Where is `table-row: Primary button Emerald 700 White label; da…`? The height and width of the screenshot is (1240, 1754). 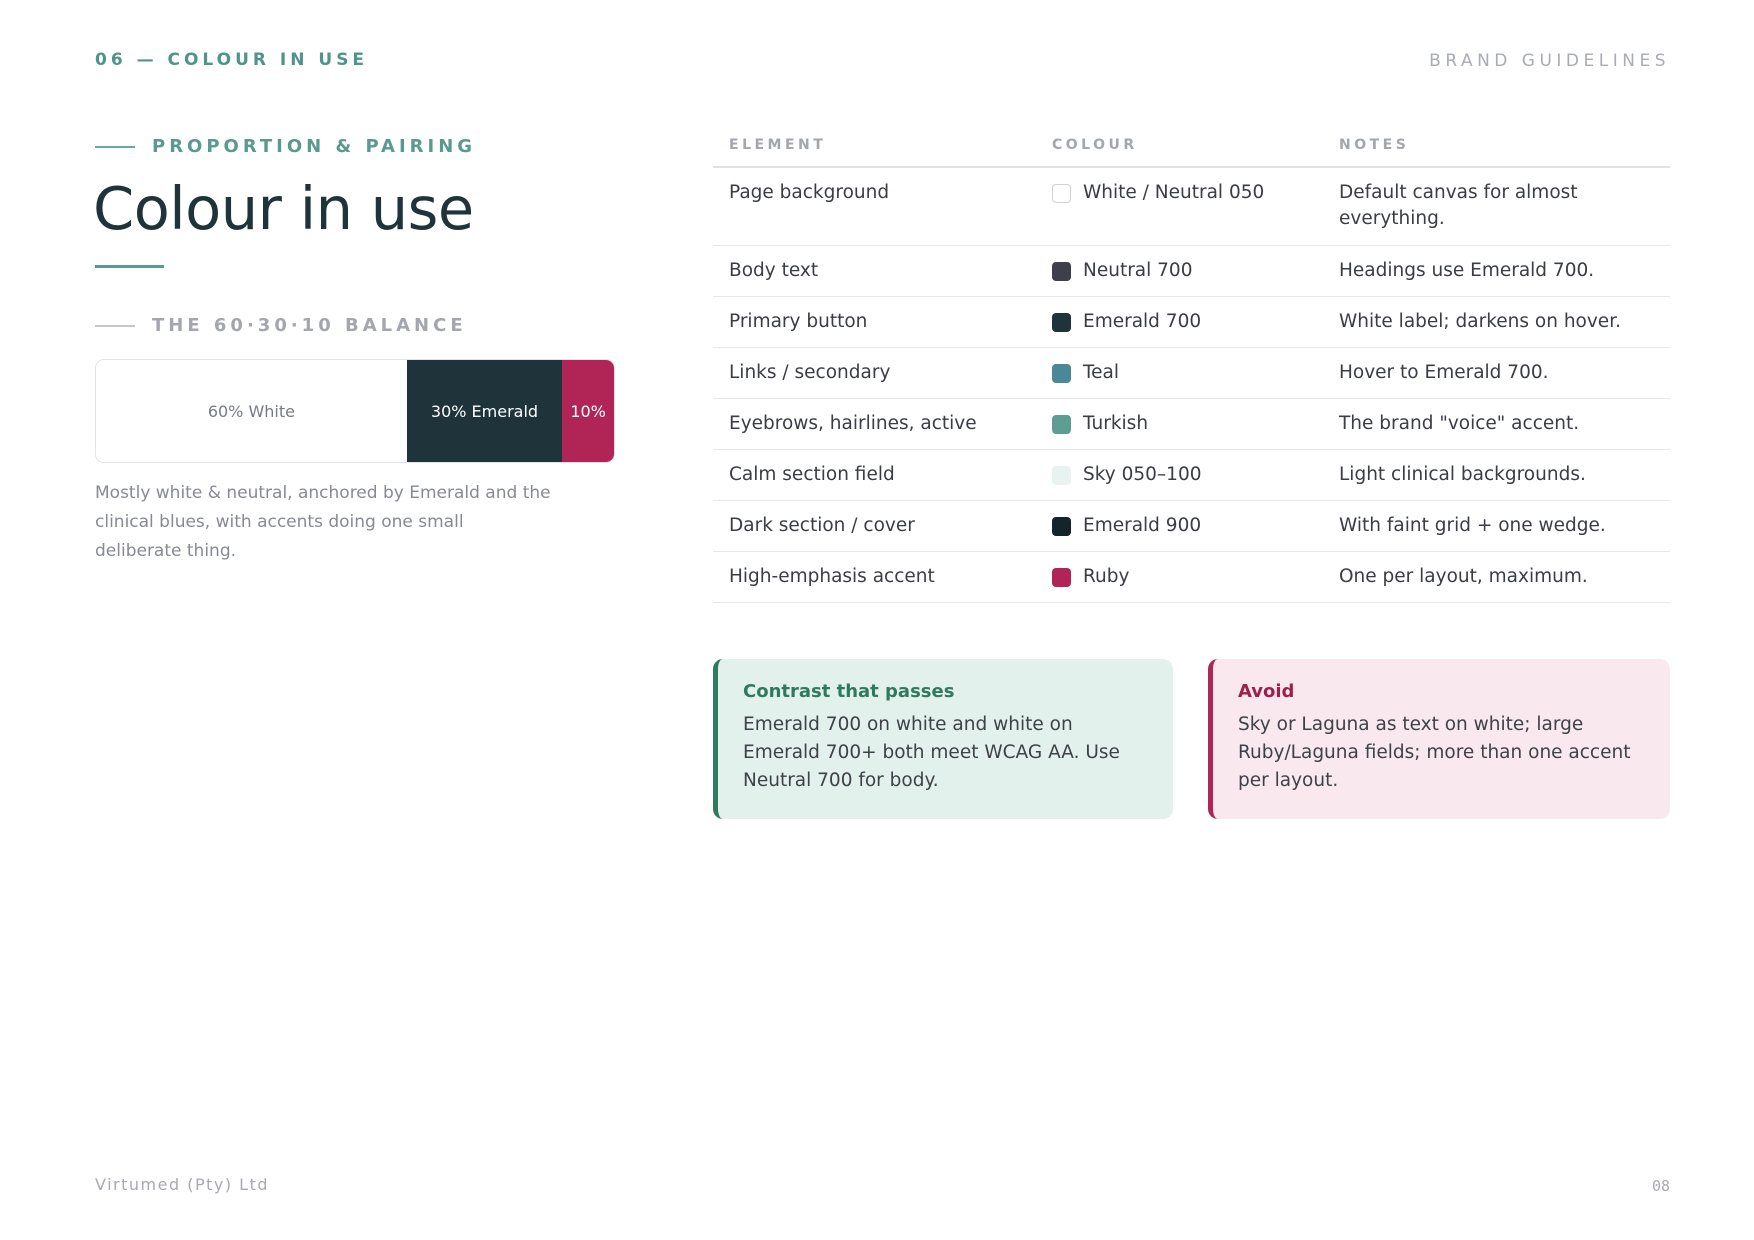
table-row: Primary button Emerald 700 White label; da… is located at coordinates (1191, 322).